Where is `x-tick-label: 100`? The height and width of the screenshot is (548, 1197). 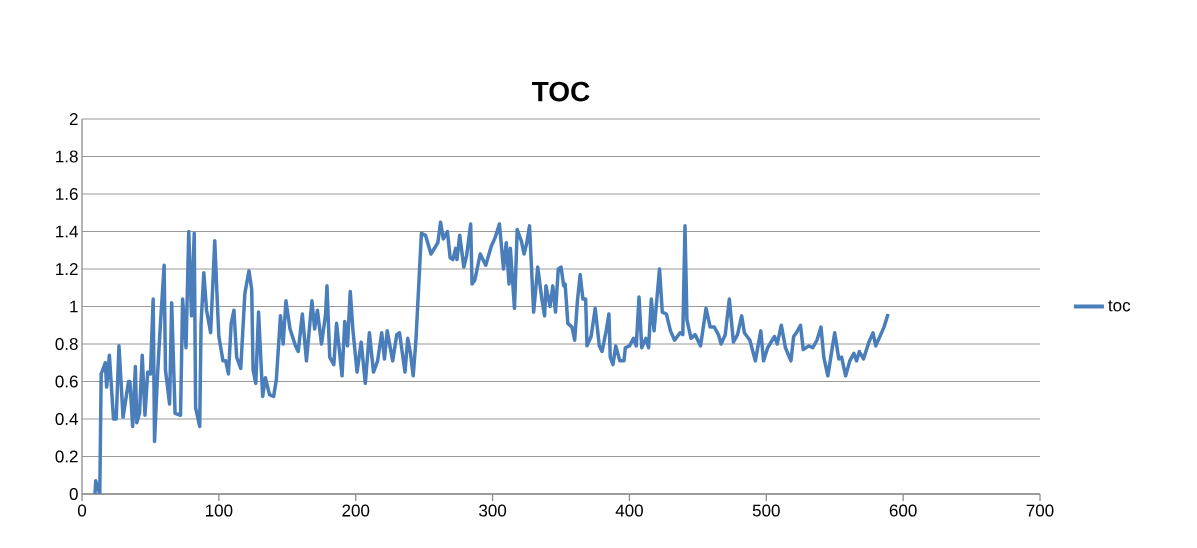
x-tick-label: 100 is located at coordinates (219, 510).